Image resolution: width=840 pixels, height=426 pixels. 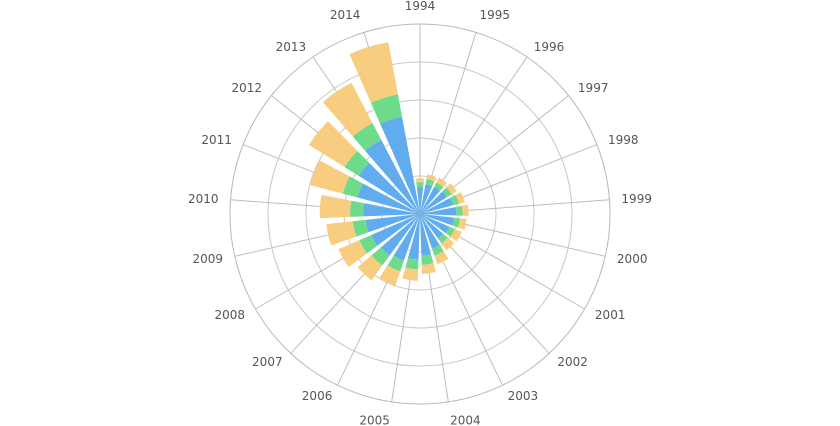 What do you see at coordinates (208, 259) in the screenshot?
I see `category-label: 2009` at bounding box center [208, 259].